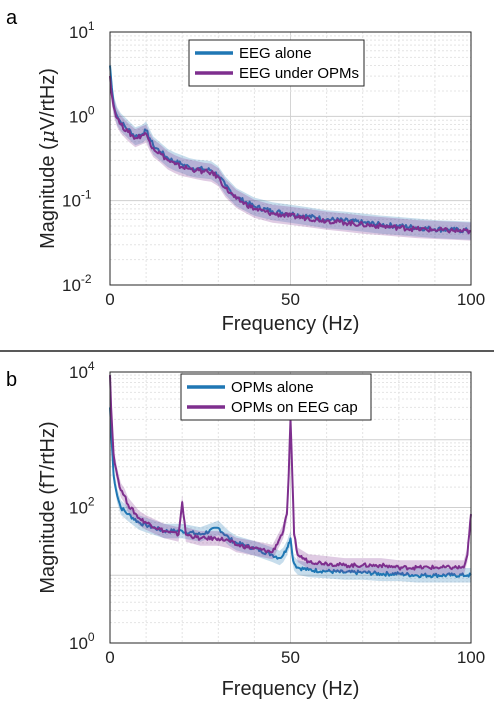 This screenshot has height=711, width=494. Describe the element at coordinates (48, 507) in the screenshot. I see `y-axis-label: Magnitude (fT/rtHz)` at that location.